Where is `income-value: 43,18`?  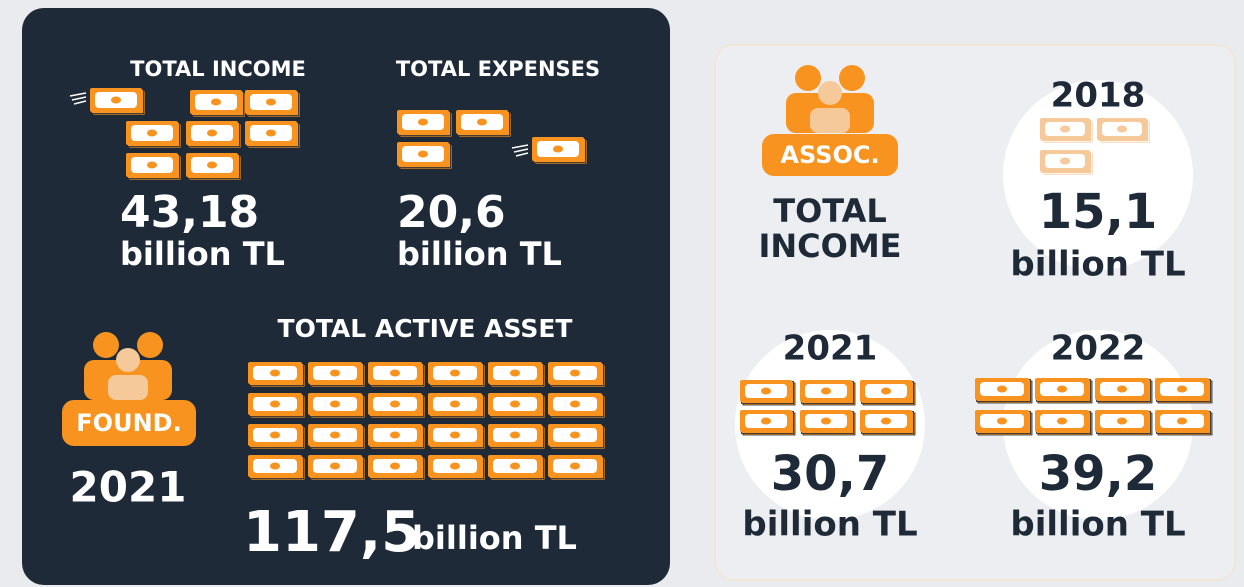
income-value: 43,18 is located at coordinates (189, 212).